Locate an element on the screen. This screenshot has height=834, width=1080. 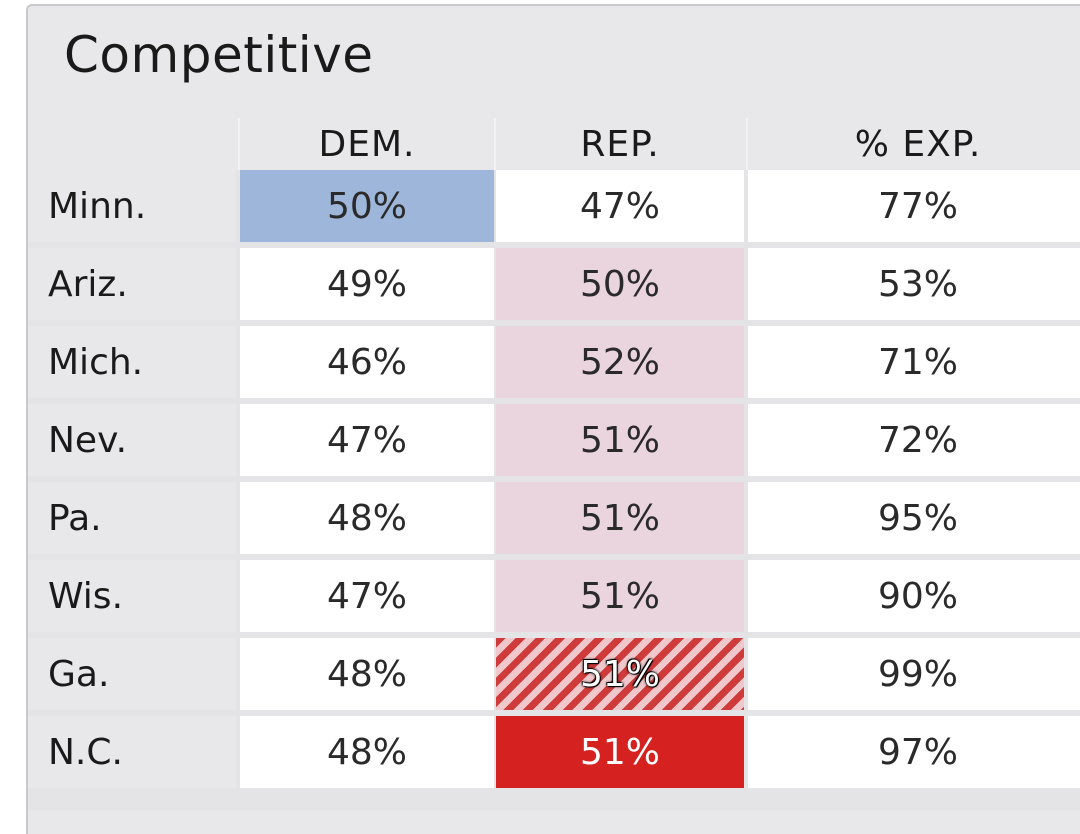
table-row: Ariz. 49% 50% 53% is located at coordinates (554, 283).